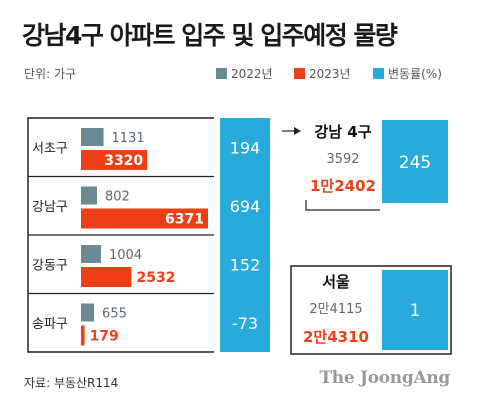  I want to click on legend-swatch-2023, so click(299, 73).